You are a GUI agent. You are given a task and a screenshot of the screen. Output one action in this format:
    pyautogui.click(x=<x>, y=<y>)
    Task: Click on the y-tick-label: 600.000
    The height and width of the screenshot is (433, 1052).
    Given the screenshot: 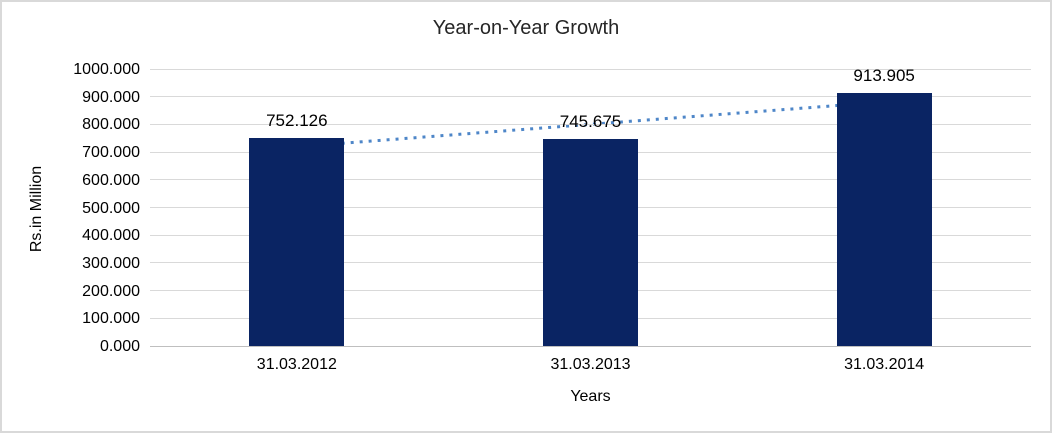 What is the action you would take?
    pyautogui.click(x=111, y=180)
    